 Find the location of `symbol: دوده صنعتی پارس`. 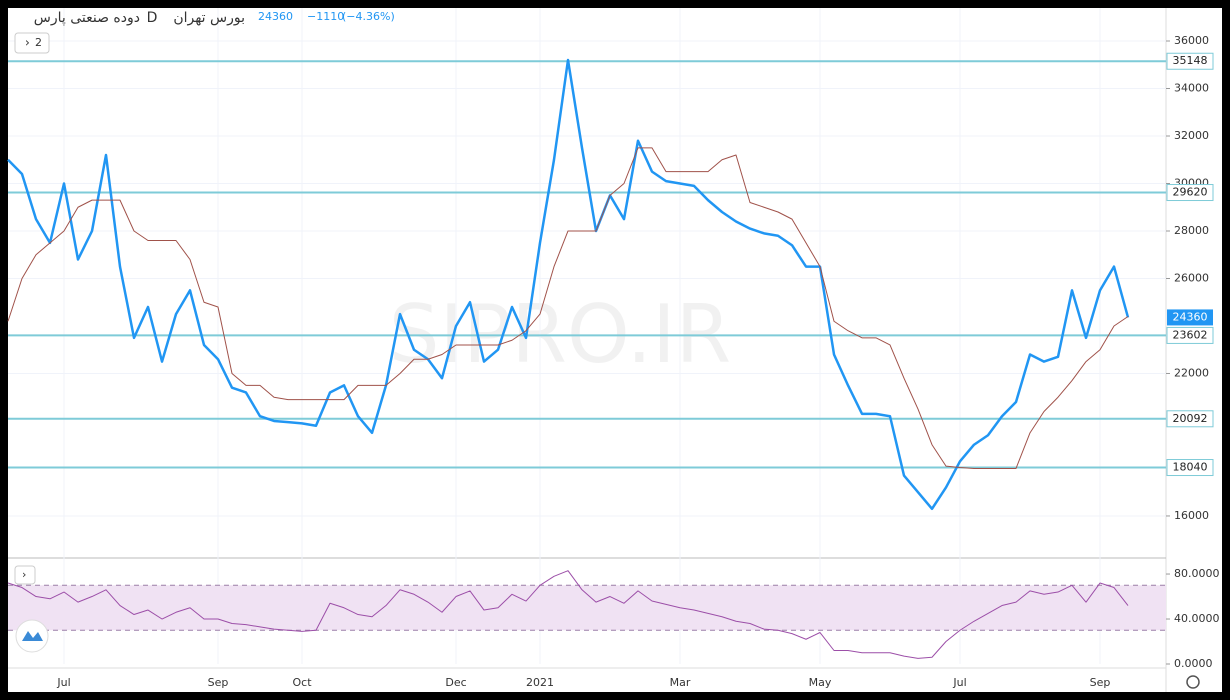

symbol: دوده صنعتی پارس is located at coordinates (87, 18).